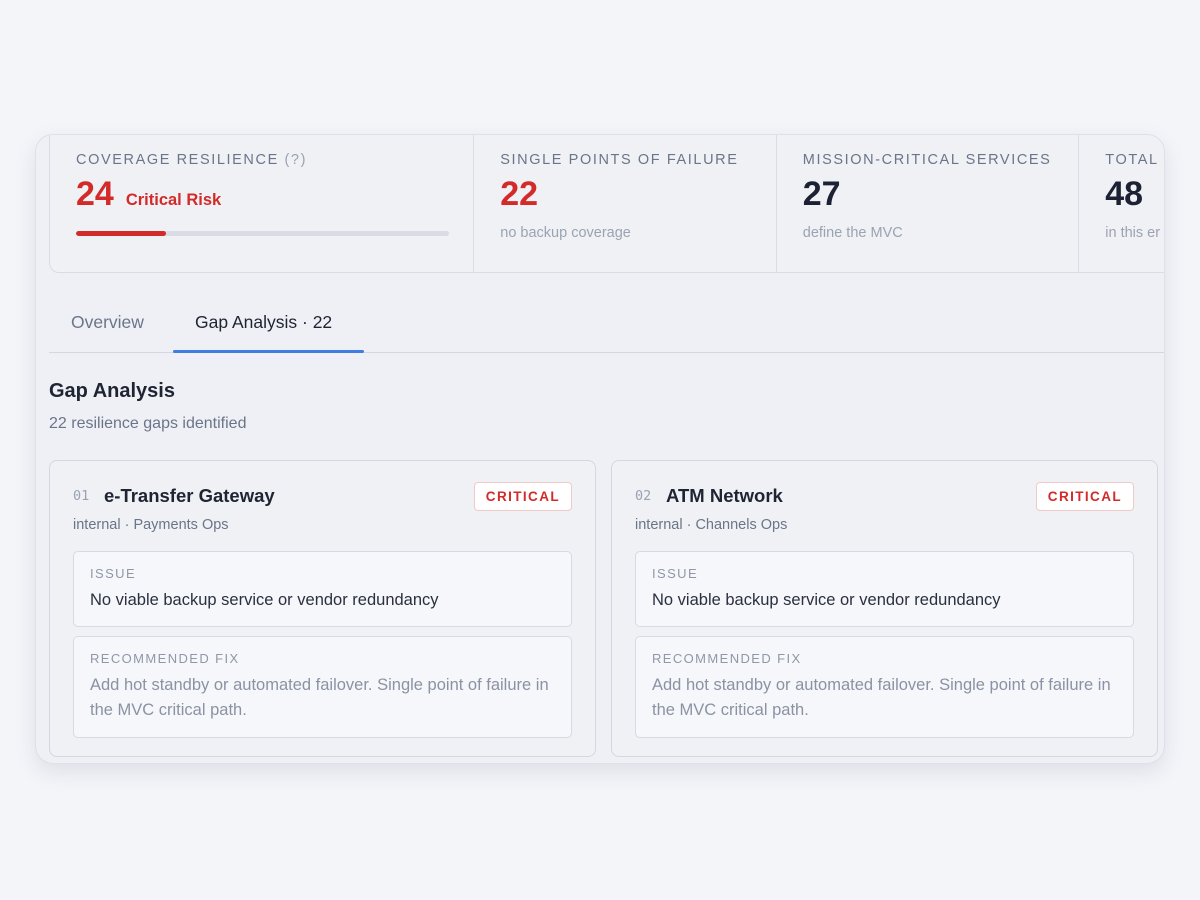 Image resolution: width=1200 pixels, height=900 pixels. What do you see at coordinates (852, 233) in the screenshot?
I see `stat-subtext: define the MVC` at bounding box center [852, 233].